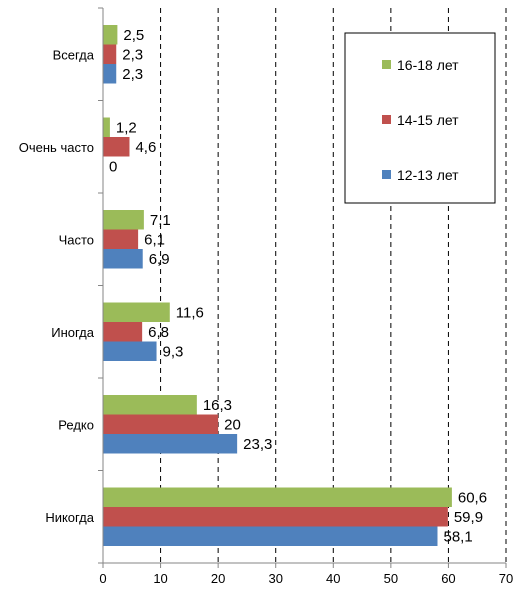 The width and height of the screenshot is (522, 594). What do you see at coordinates (448, 578) in the screenshot?
I see `x-tick-label: 60` at bounding box center [448, 578].